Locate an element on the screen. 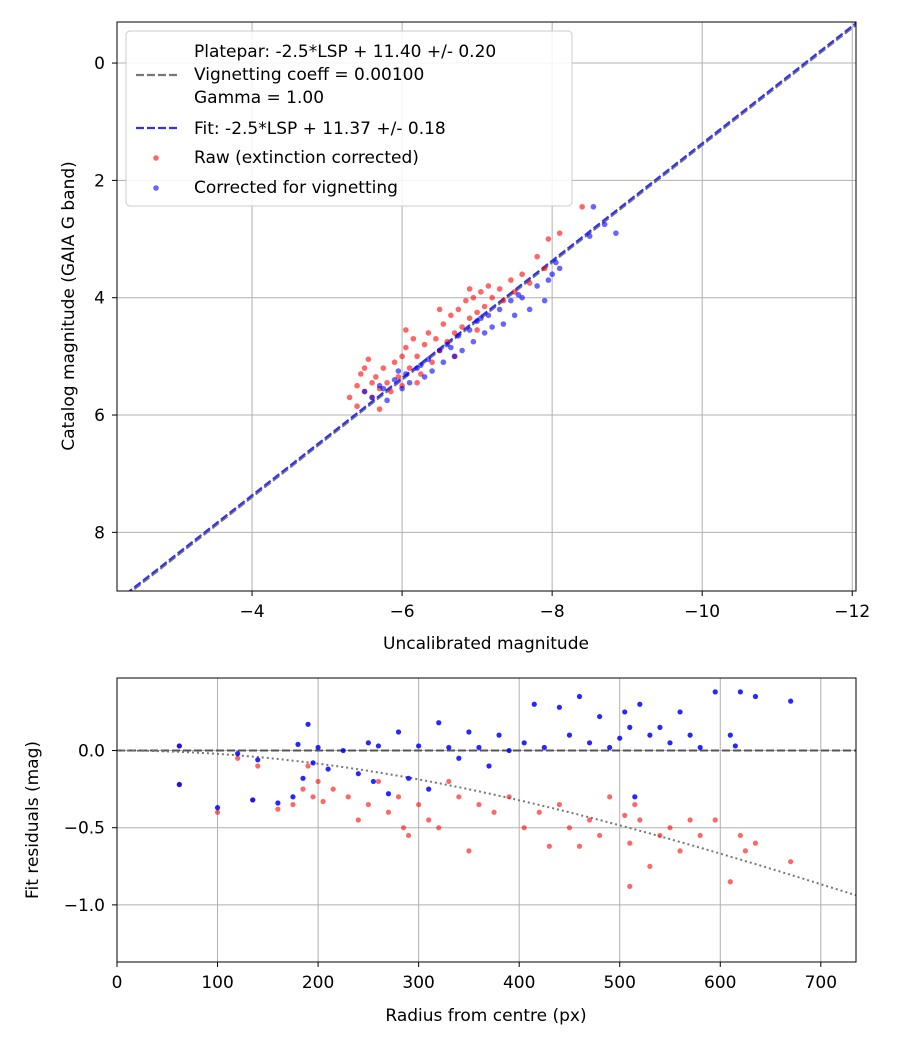  bottom-y-axis-label: Fit residuals (mag) is located at coordinates (33, 820).